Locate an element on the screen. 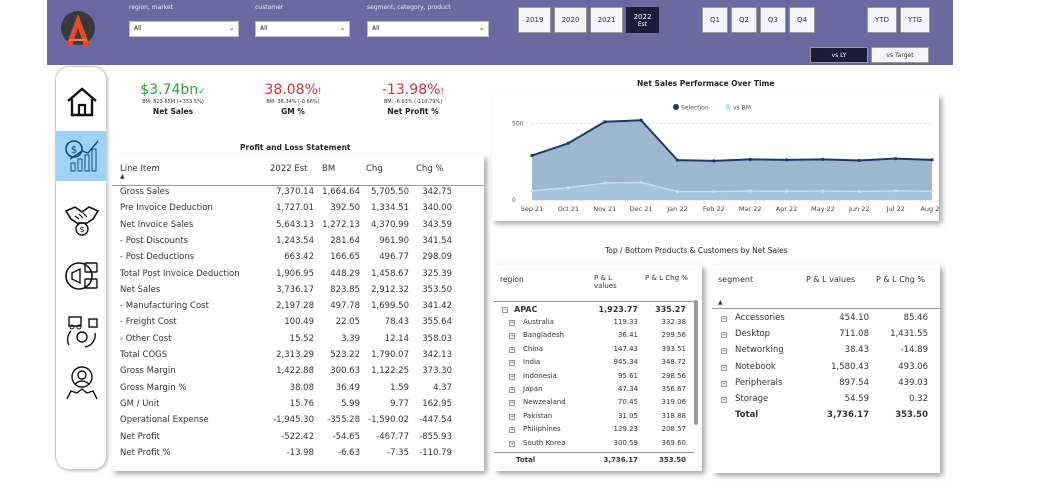  quarter-button-Q3: Q3 is located at coordinates (773, 20).